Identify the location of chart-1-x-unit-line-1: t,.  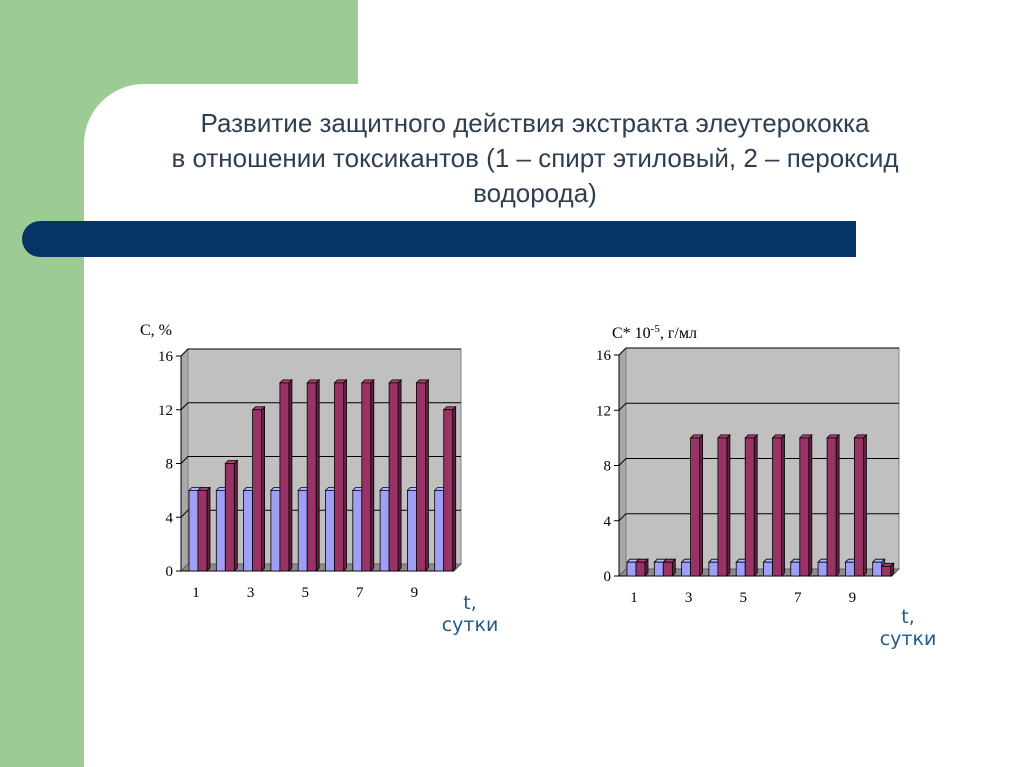
(470, 603).